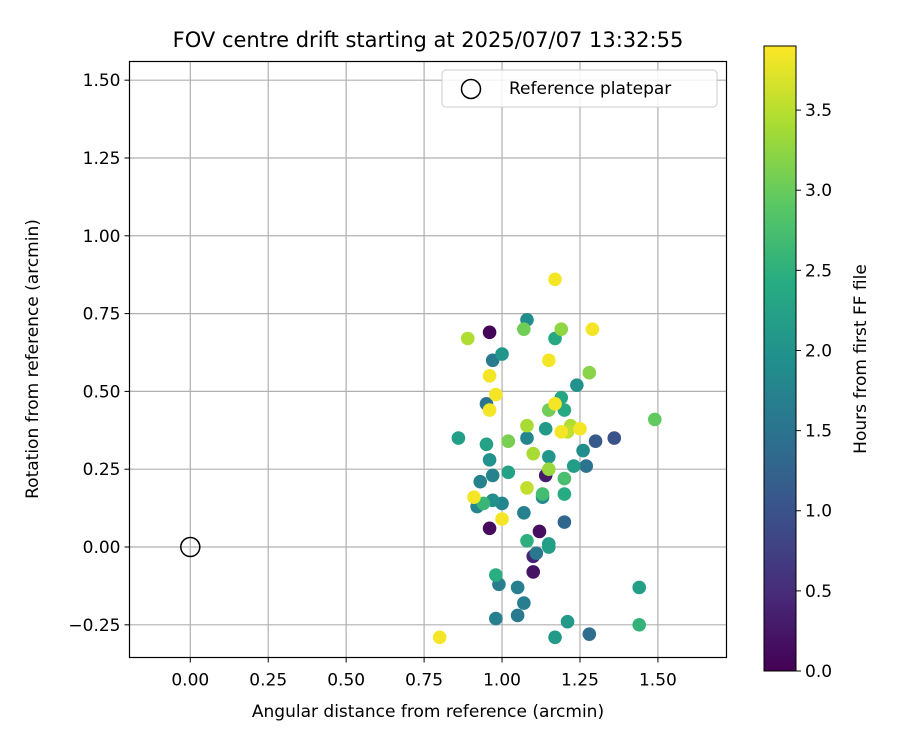  Describe the element at coordinates (818, 271) in the screenshot. I see `colorbar-tick-label: 2.5` at that location.